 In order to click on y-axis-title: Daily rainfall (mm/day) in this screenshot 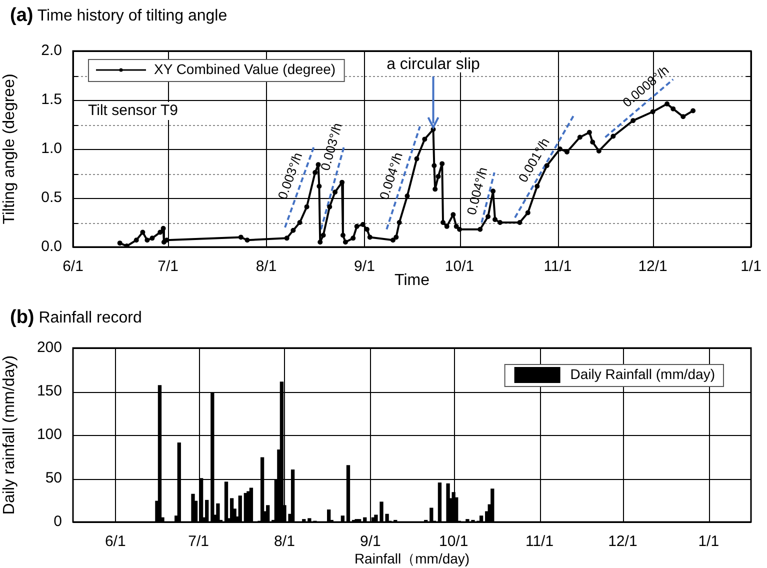, I will do `click(9, 435)`.